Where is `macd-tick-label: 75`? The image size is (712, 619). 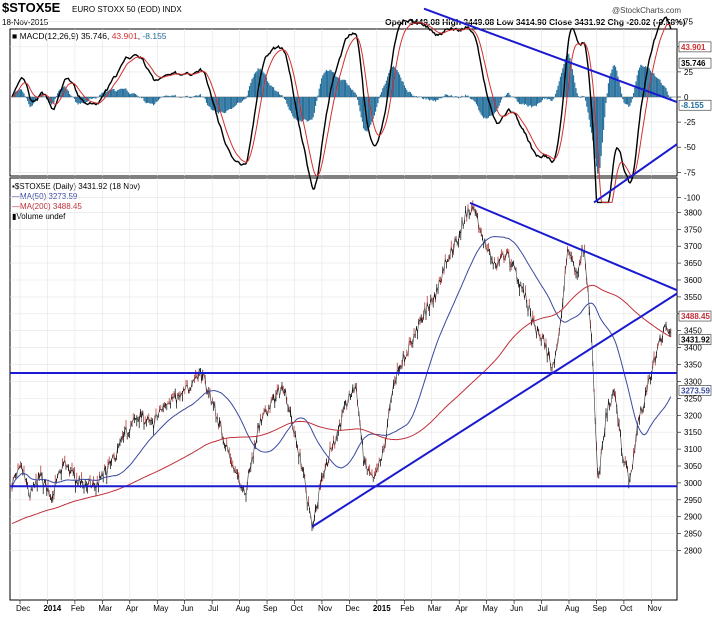
macd-tick-label: 75 is located at coordinates (688, 22).